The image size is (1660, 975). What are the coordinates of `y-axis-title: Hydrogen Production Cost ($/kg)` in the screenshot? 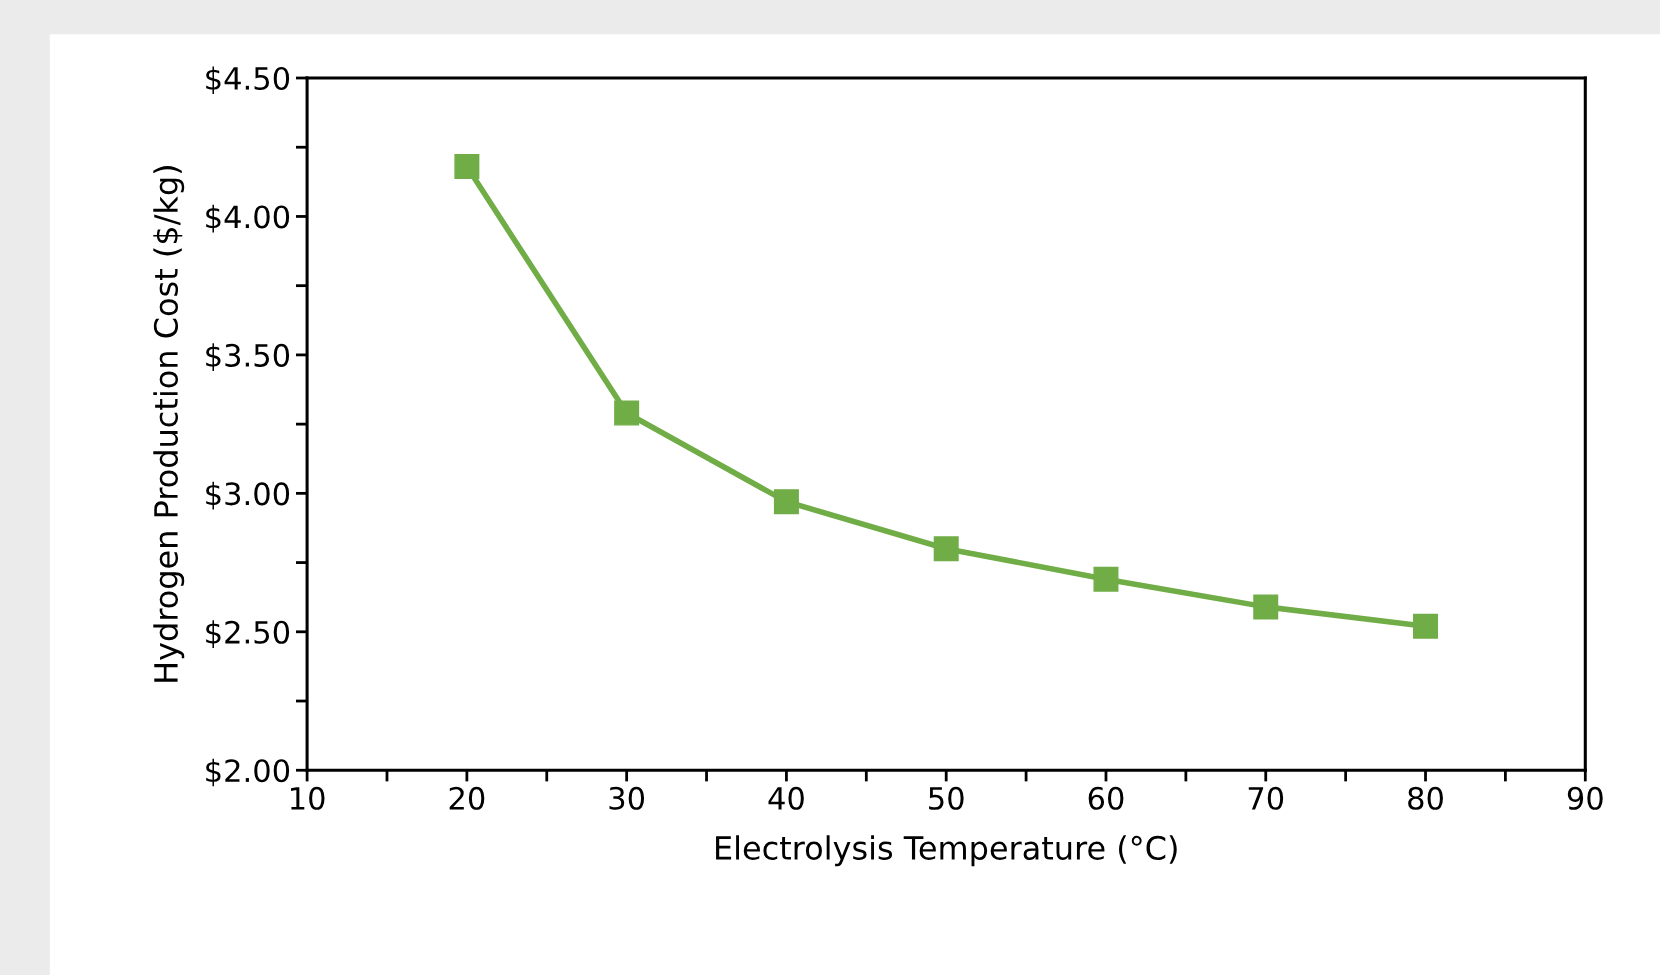 It's located at (169, 424).